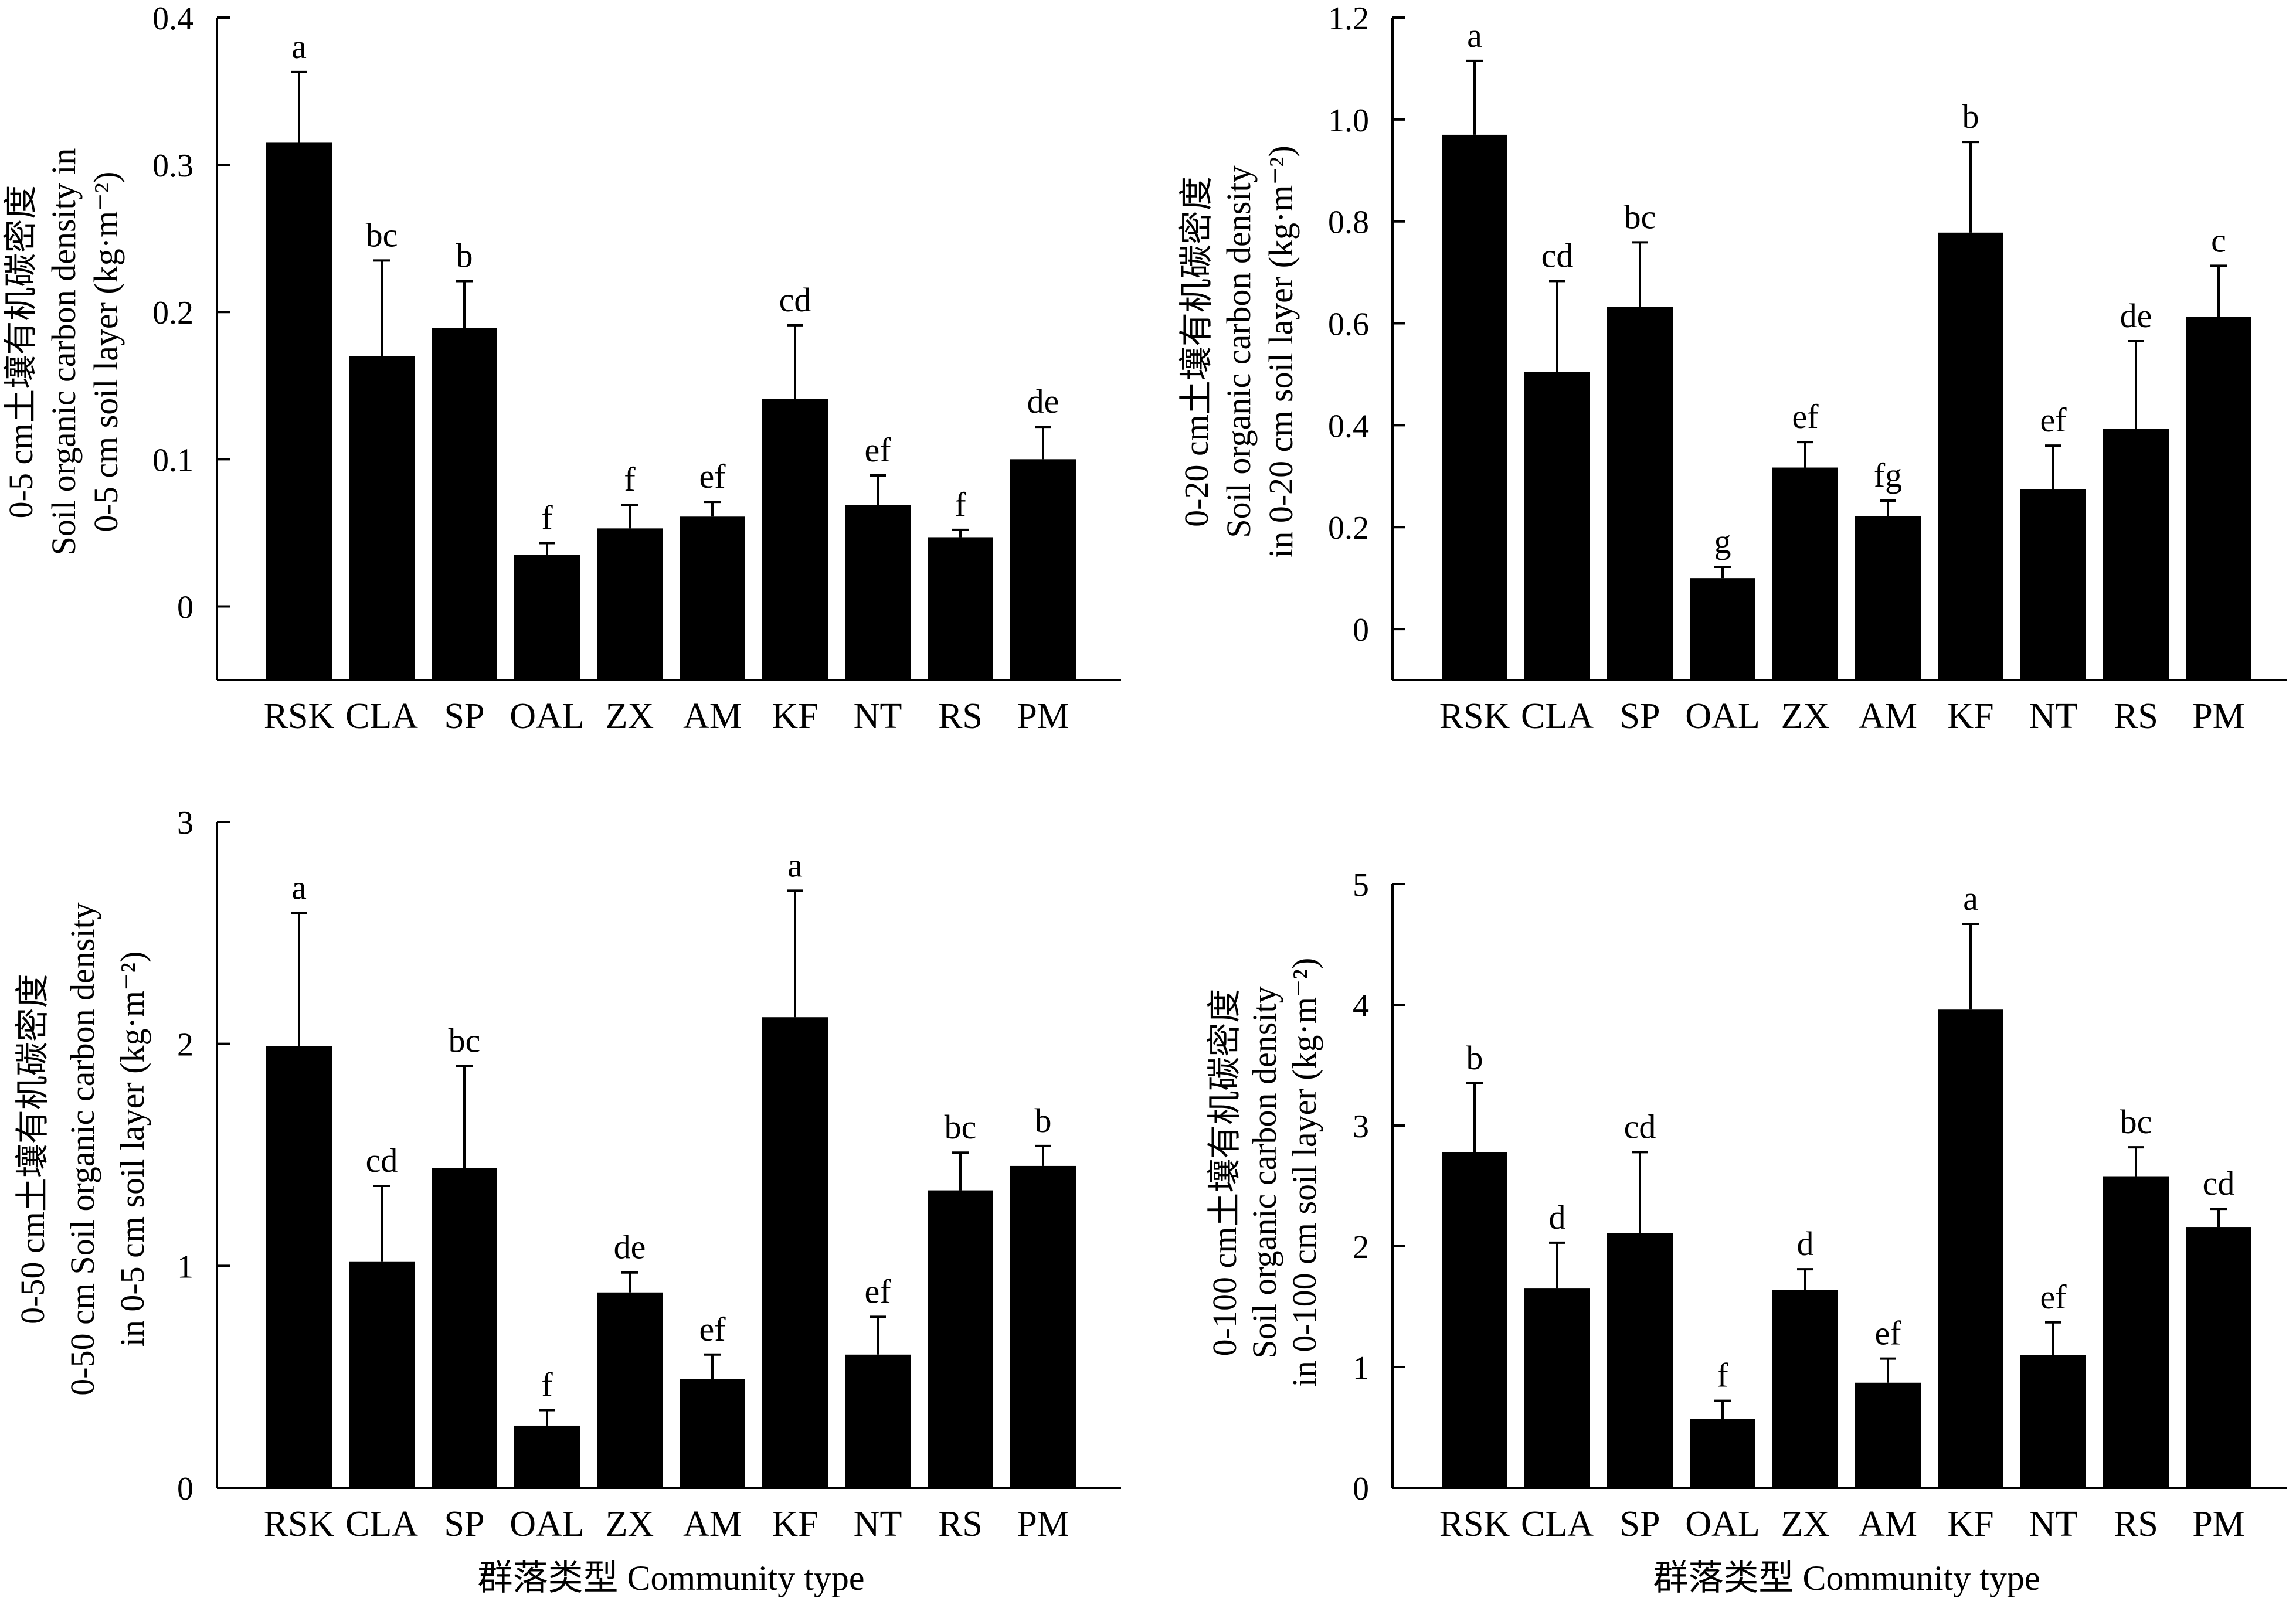 Image resolution: width=2296 pixels, height=1598 pixels. I want to click on y-axis-label-line: in 0-100 cm soil layer (kg·m⁻²), so click(1304, 1173).